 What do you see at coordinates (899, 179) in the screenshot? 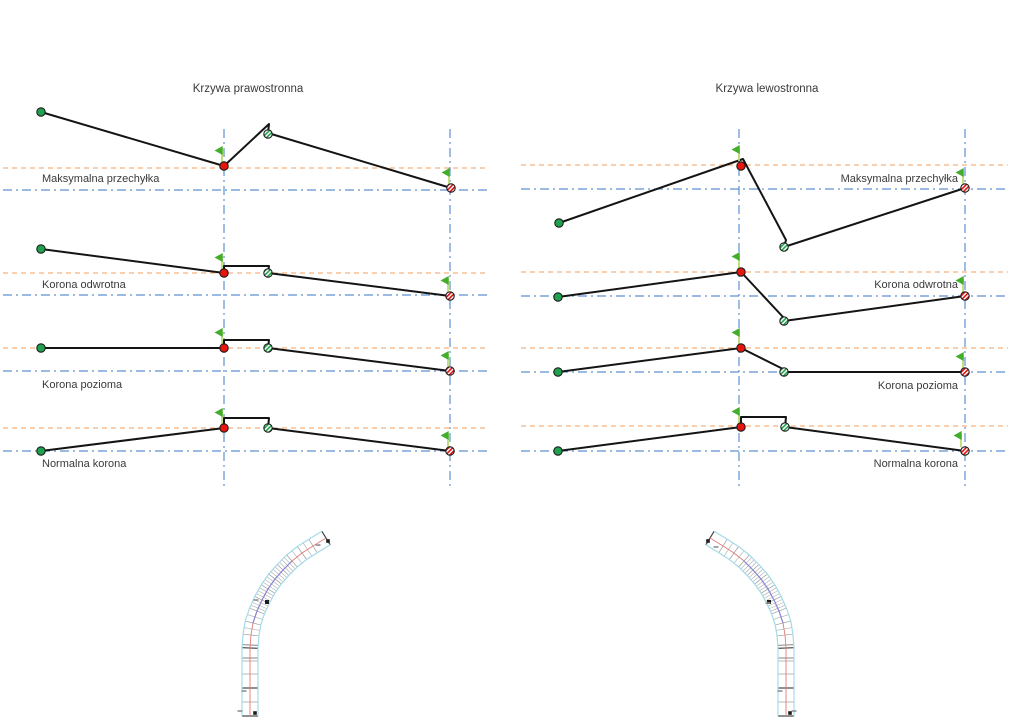
I see `row-label-max-cant-right-panel: Maksymalna przechyłka` at bounding box center [899, 179].